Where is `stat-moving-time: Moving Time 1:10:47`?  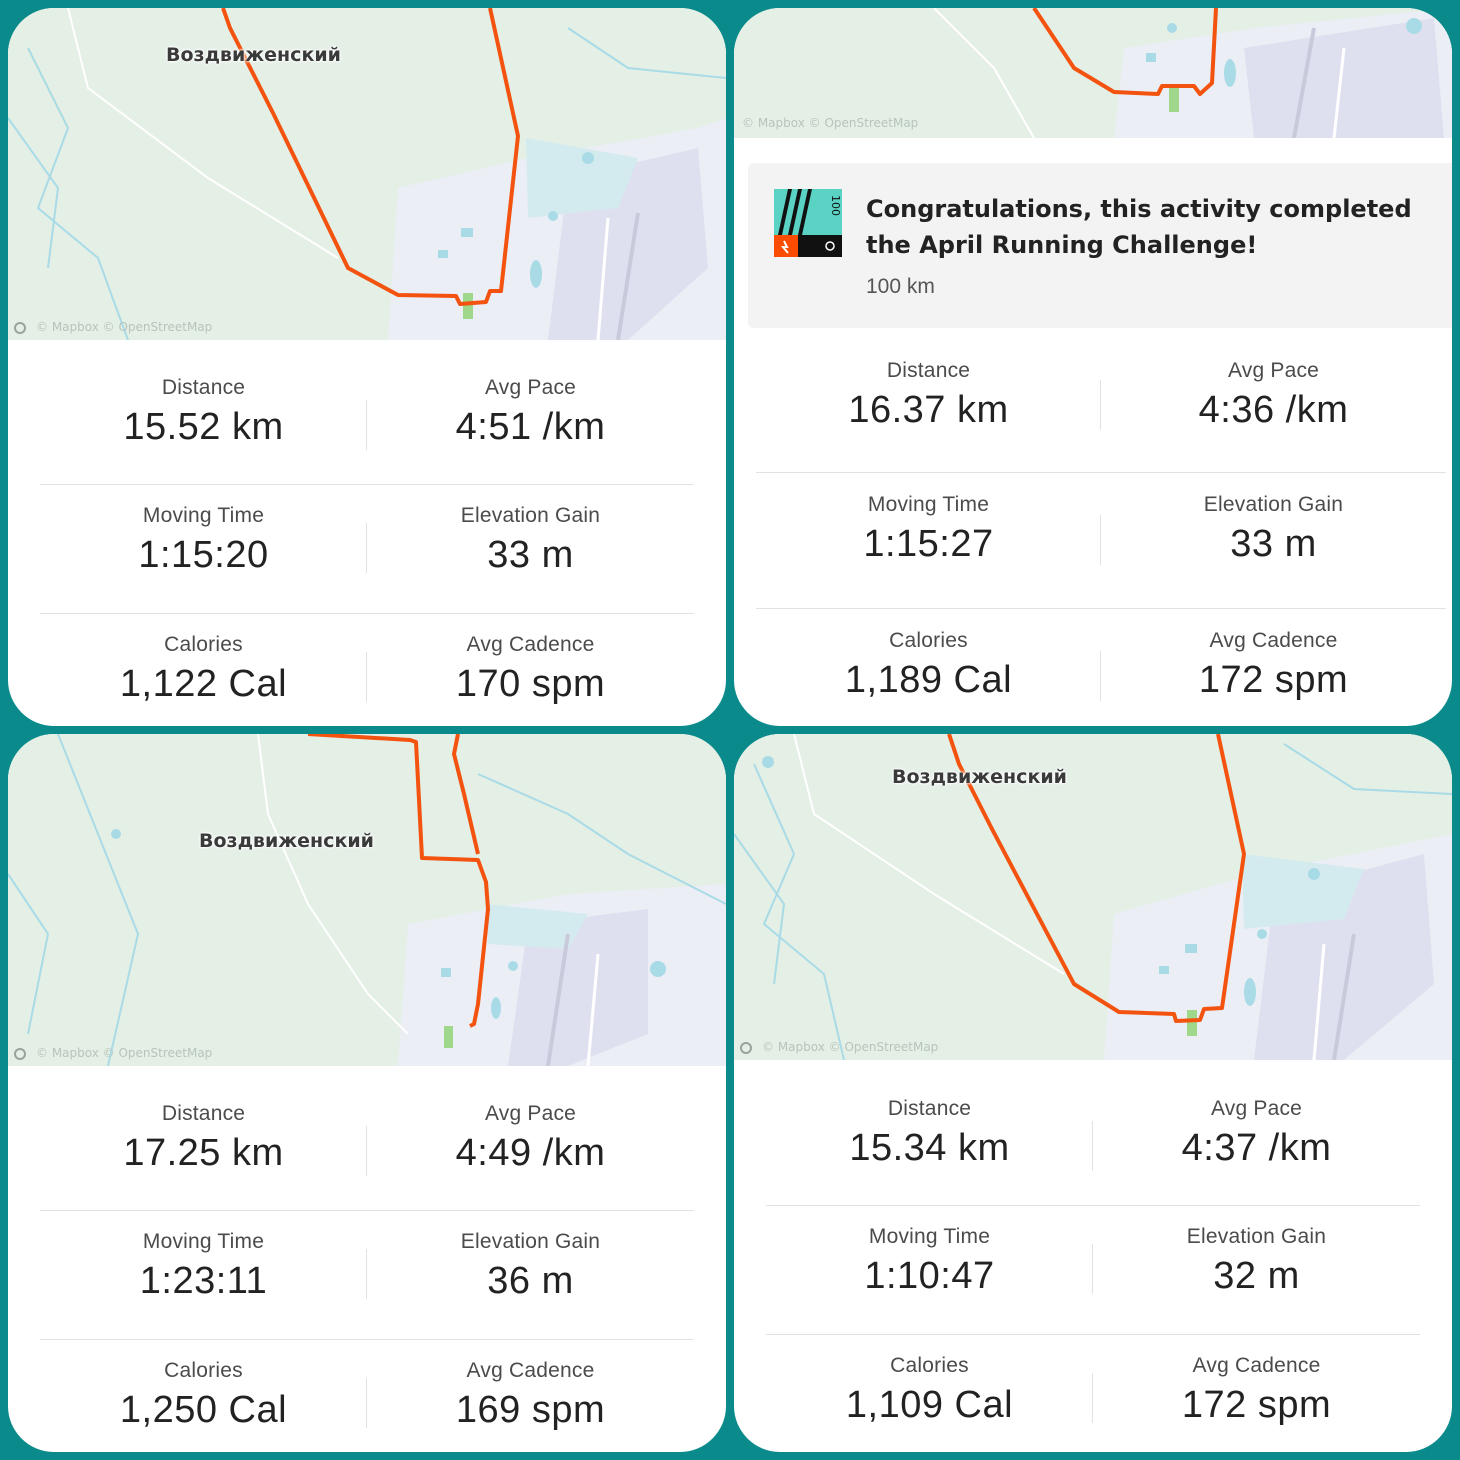 stat-moving-time: Moving Time 1:10:47 is located at coordinates (929, 1270).